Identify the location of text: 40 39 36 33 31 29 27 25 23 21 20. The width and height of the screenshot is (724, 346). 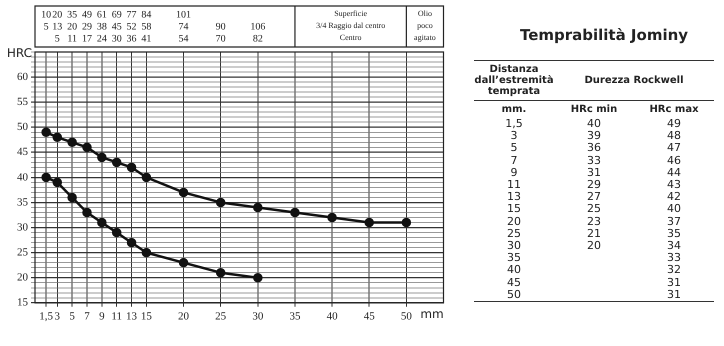
(594, 184).